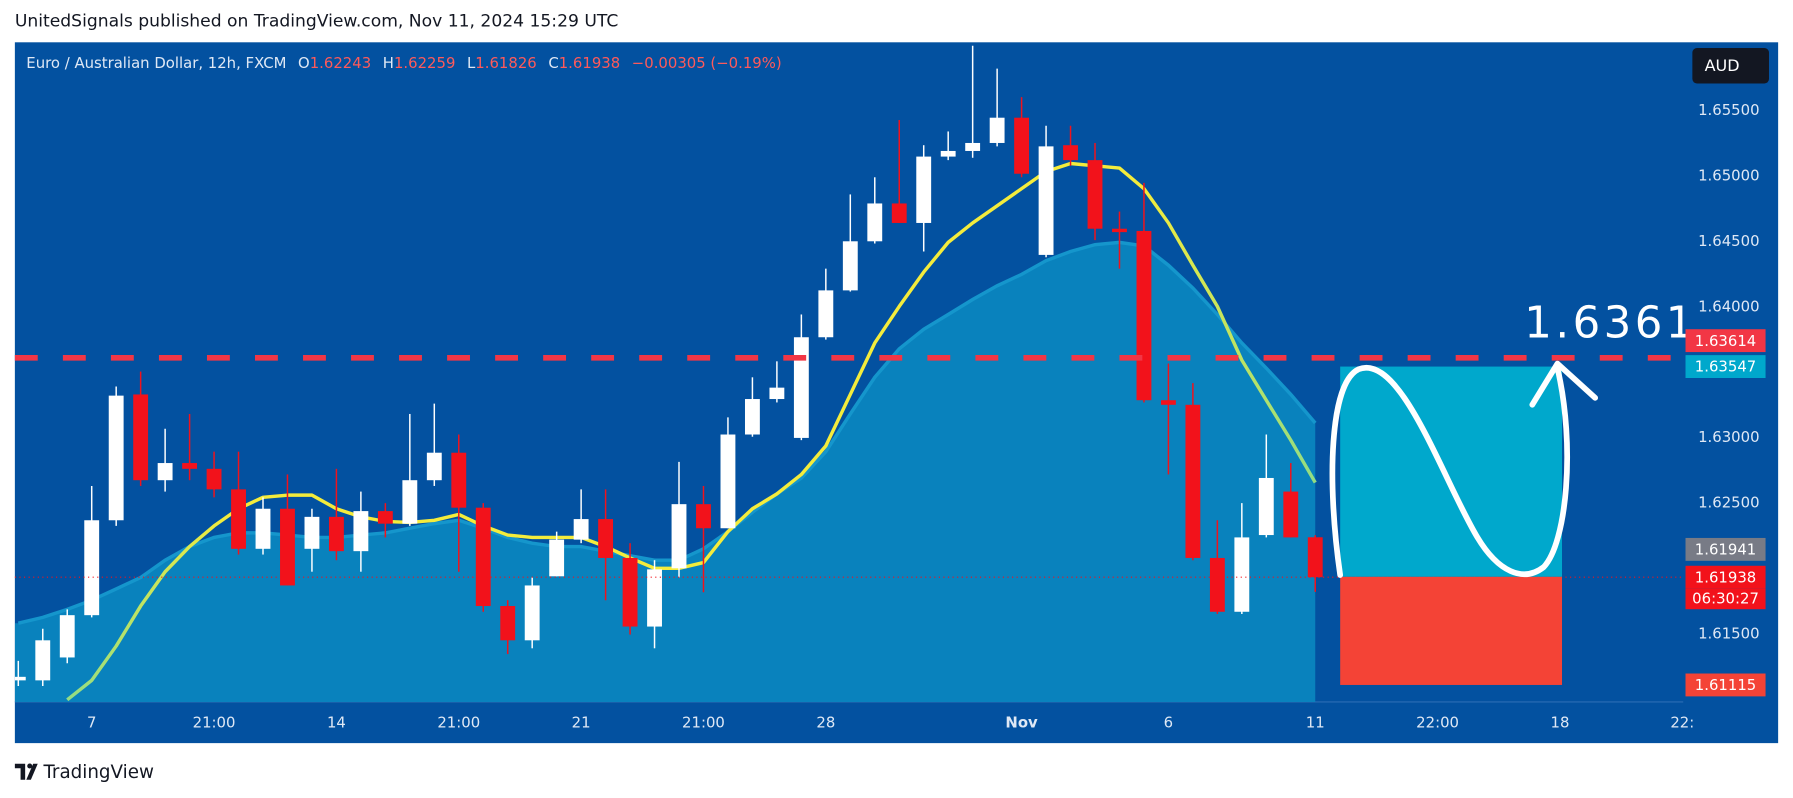 Image resolution: width=1793 pixels, height=798 pixels. What do you see at coordinates (825, 723) in the screenshot?
I see `x-tick-label: 28` at bounding box center [825, 723].